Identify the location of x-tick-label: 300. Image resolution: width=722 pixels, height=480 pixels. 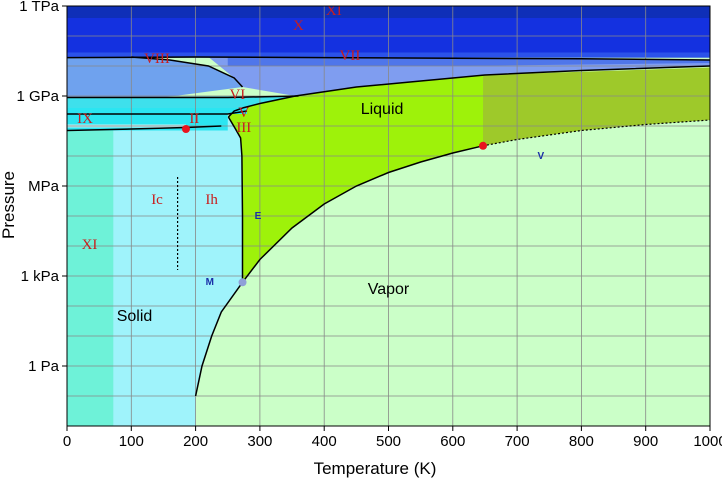
(259, 441).